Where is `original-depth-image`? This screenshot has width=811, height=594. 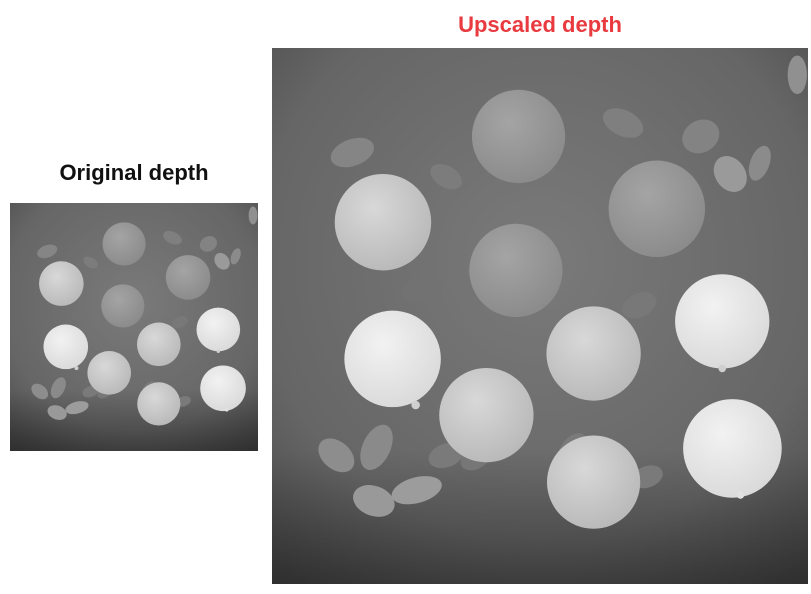
original-depth-image is located at coordinates (134, 327).